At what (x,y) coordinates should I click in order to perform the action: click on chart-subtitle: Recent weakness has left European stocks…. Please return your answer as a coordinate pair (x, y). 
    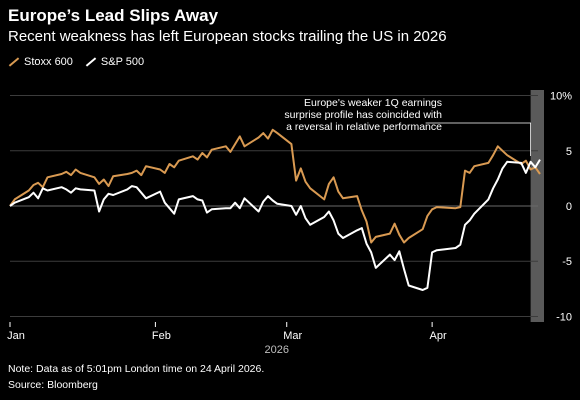
    Looking at the image, I should click on (227, 36).